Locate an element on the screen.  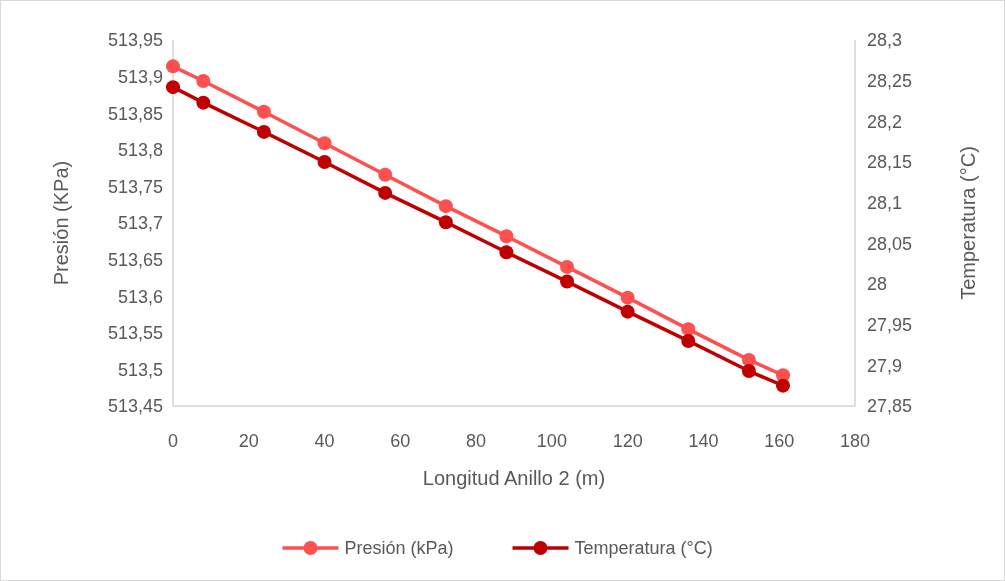
legend-label: Presión (kPa) is located at coordinates (399, 548).